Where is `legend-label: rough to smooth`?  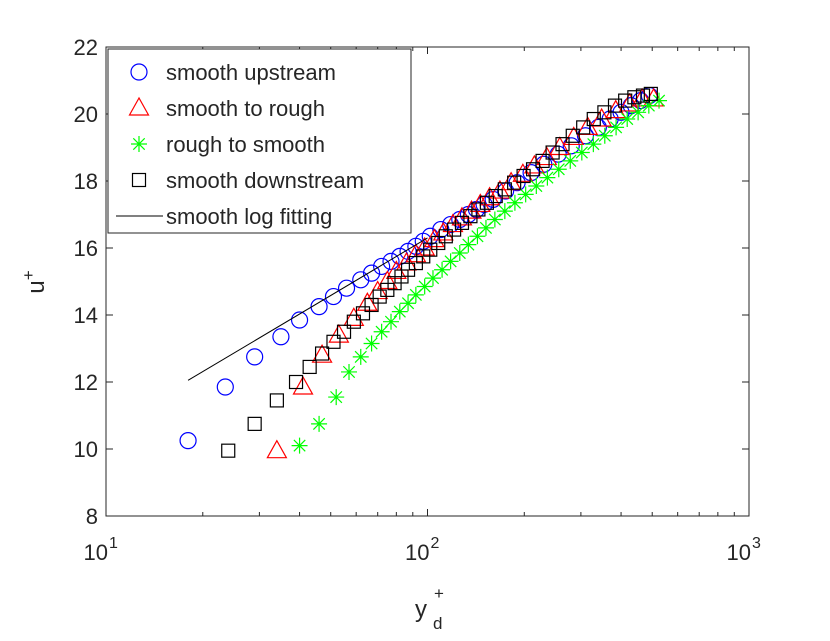 legend-label: rough to smooth is located at coordinates (245, 144).